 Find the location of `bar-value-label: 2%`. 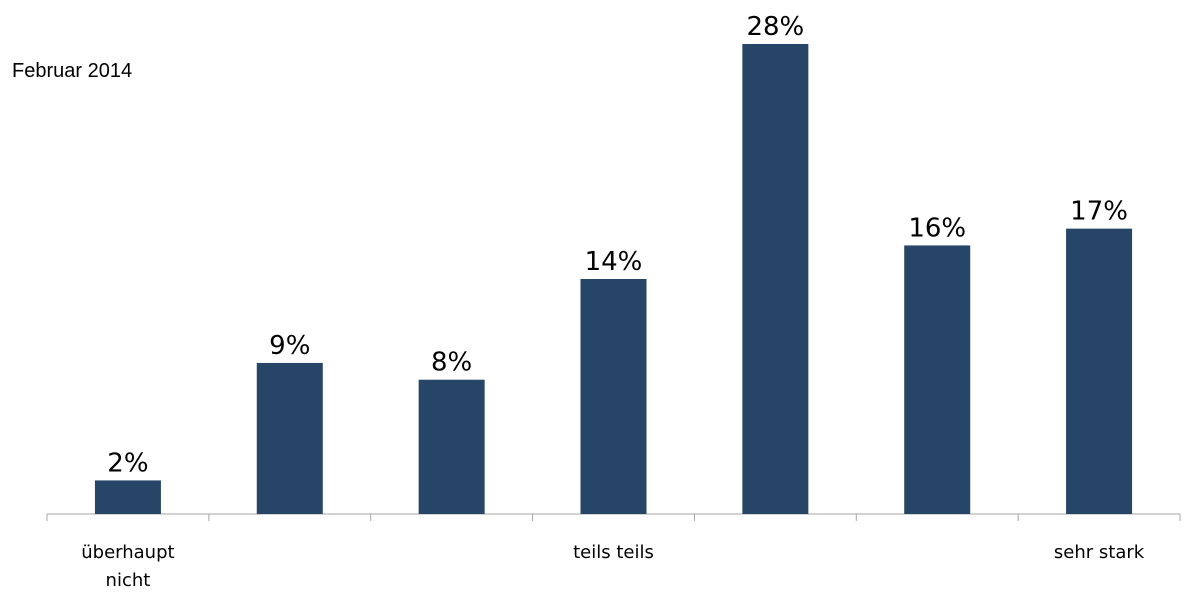

bar-value-label: 2% is located at coordinates (127, 463).